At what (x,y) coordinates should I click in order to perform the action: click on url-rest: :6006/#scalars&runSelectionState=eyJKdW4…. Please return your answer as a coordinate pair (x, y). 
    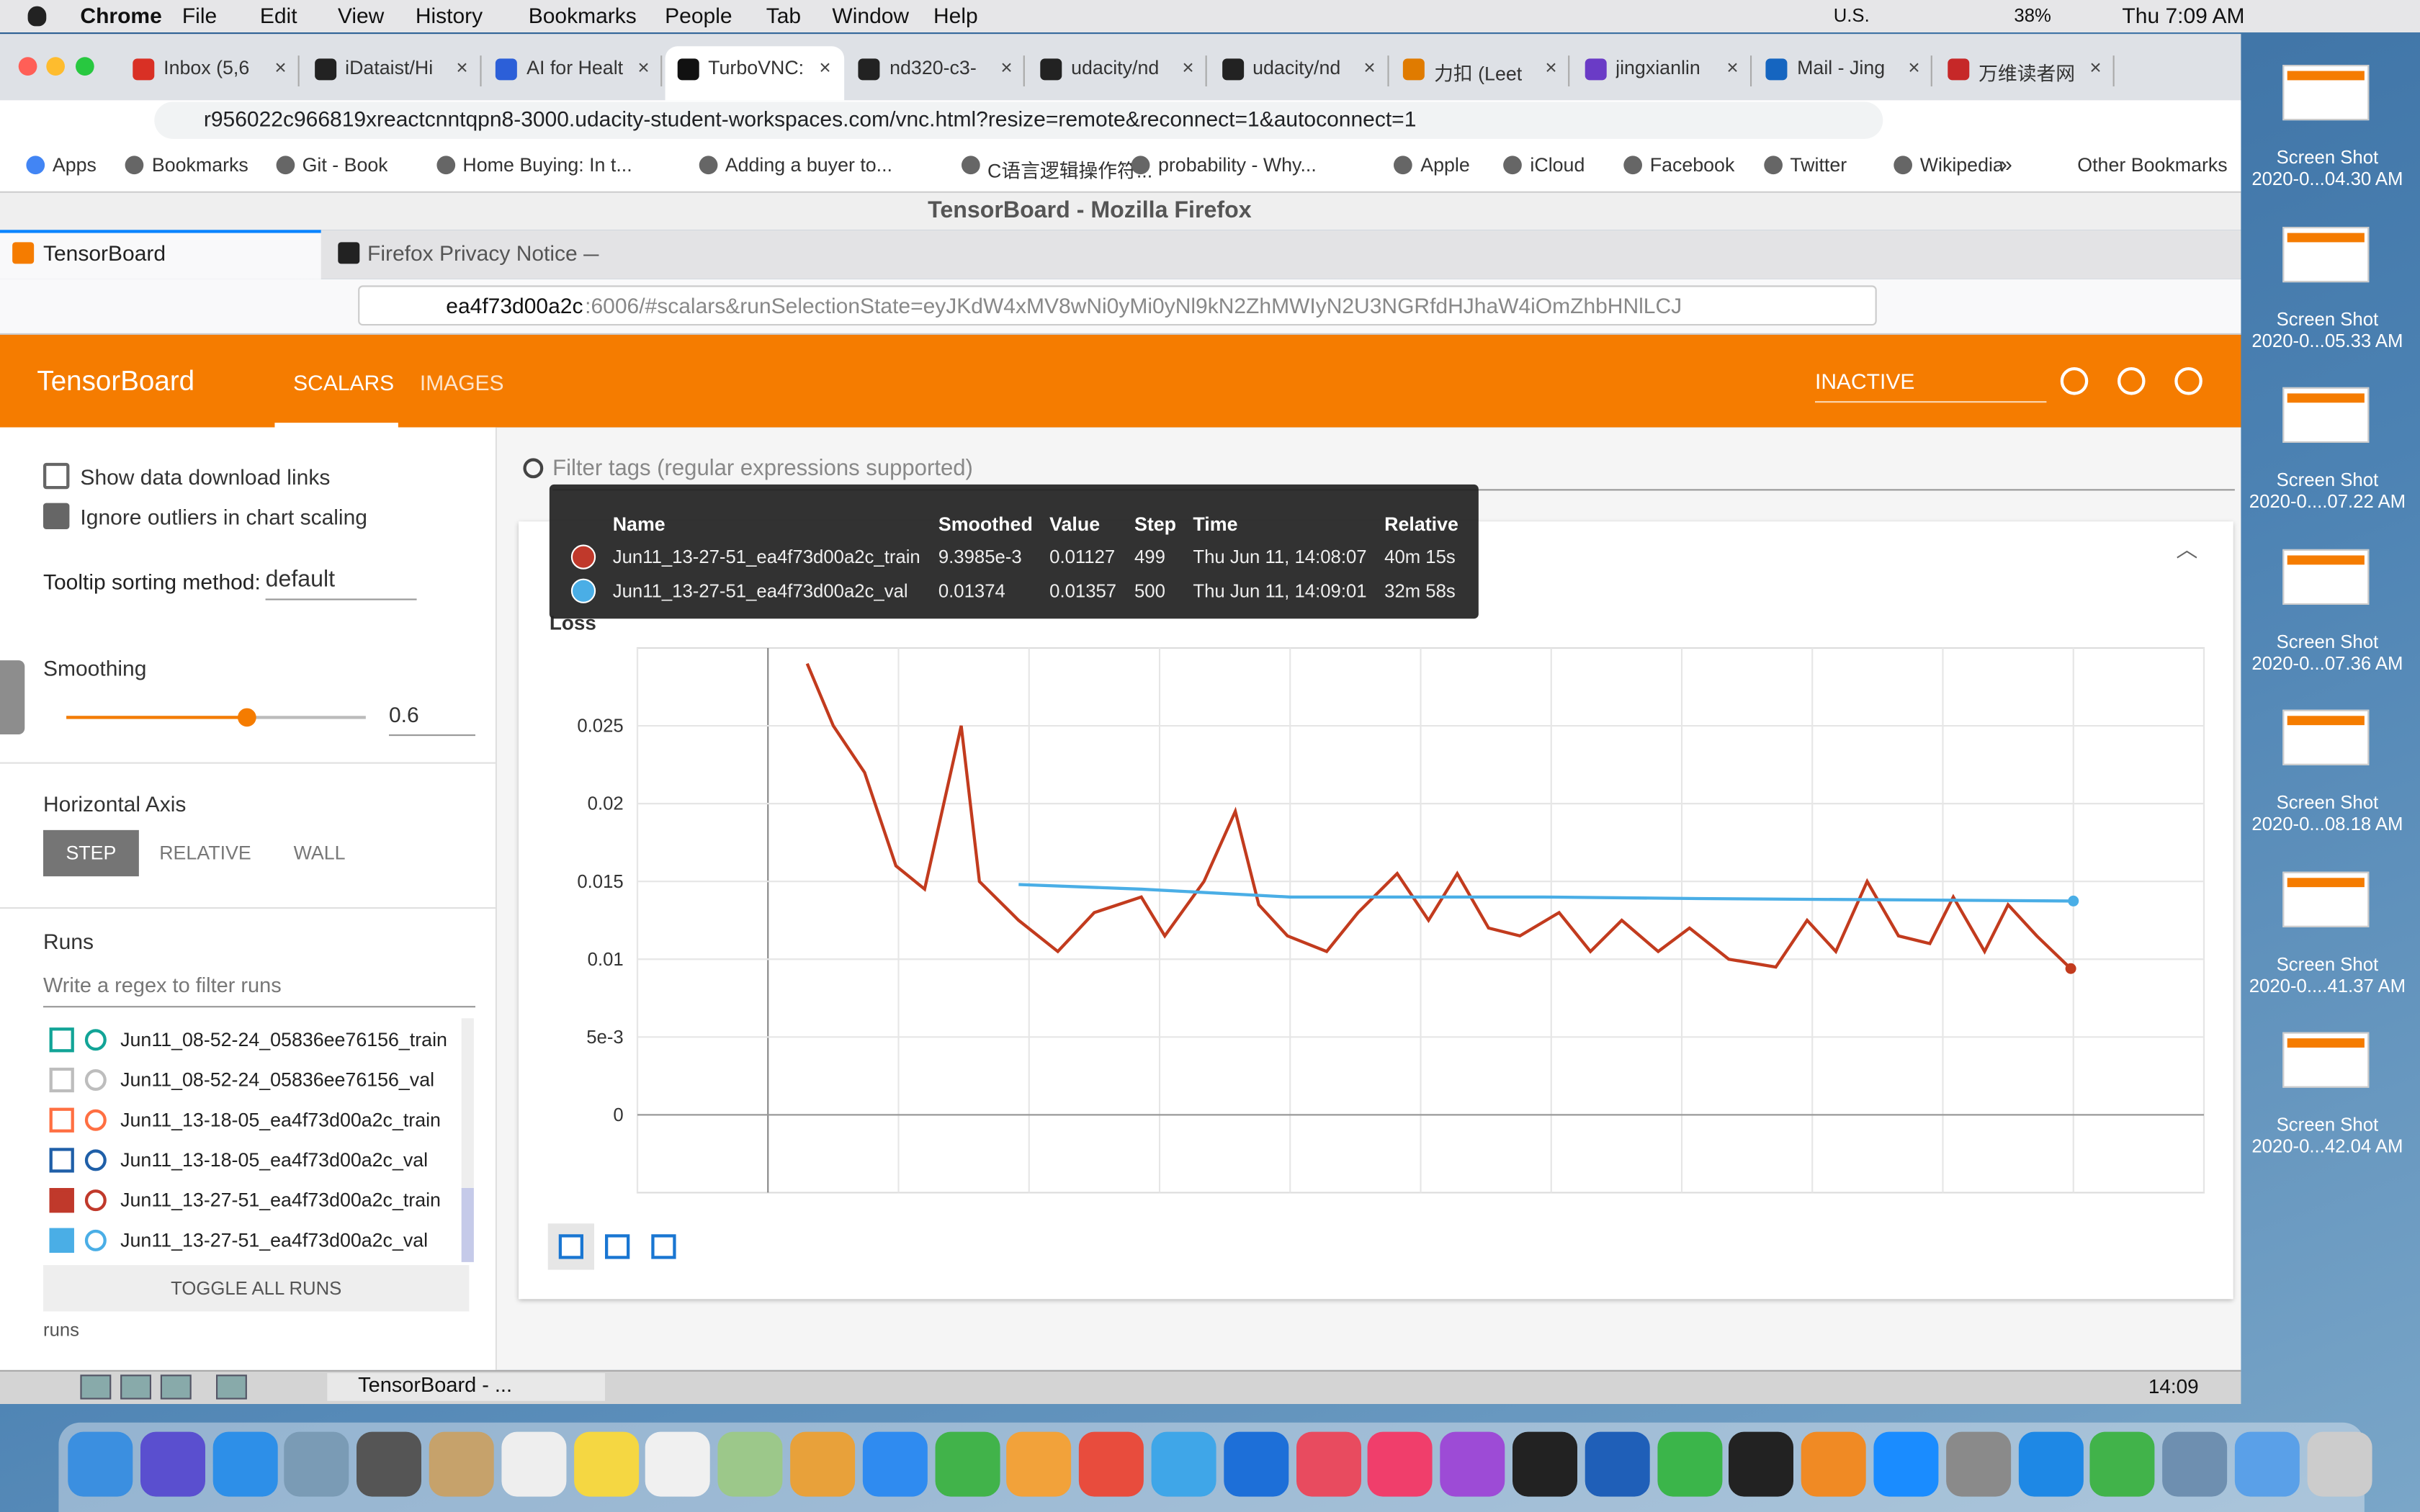
    Looking at the image, I should click on (1133, 305).